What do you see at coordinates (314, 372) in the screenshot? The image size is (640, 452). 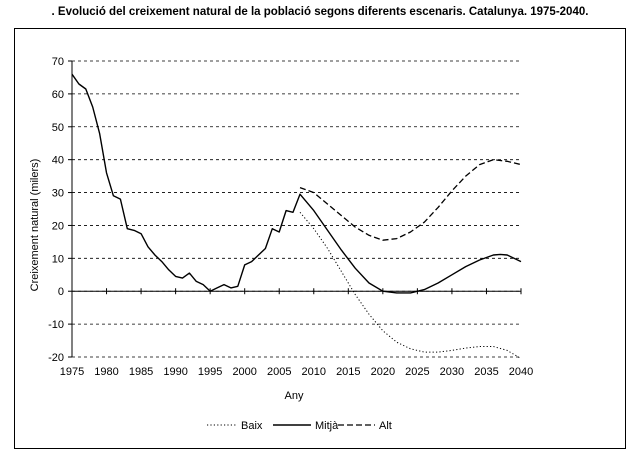 I see `x-tick-label: 2010` at bounding box center [314, 372].